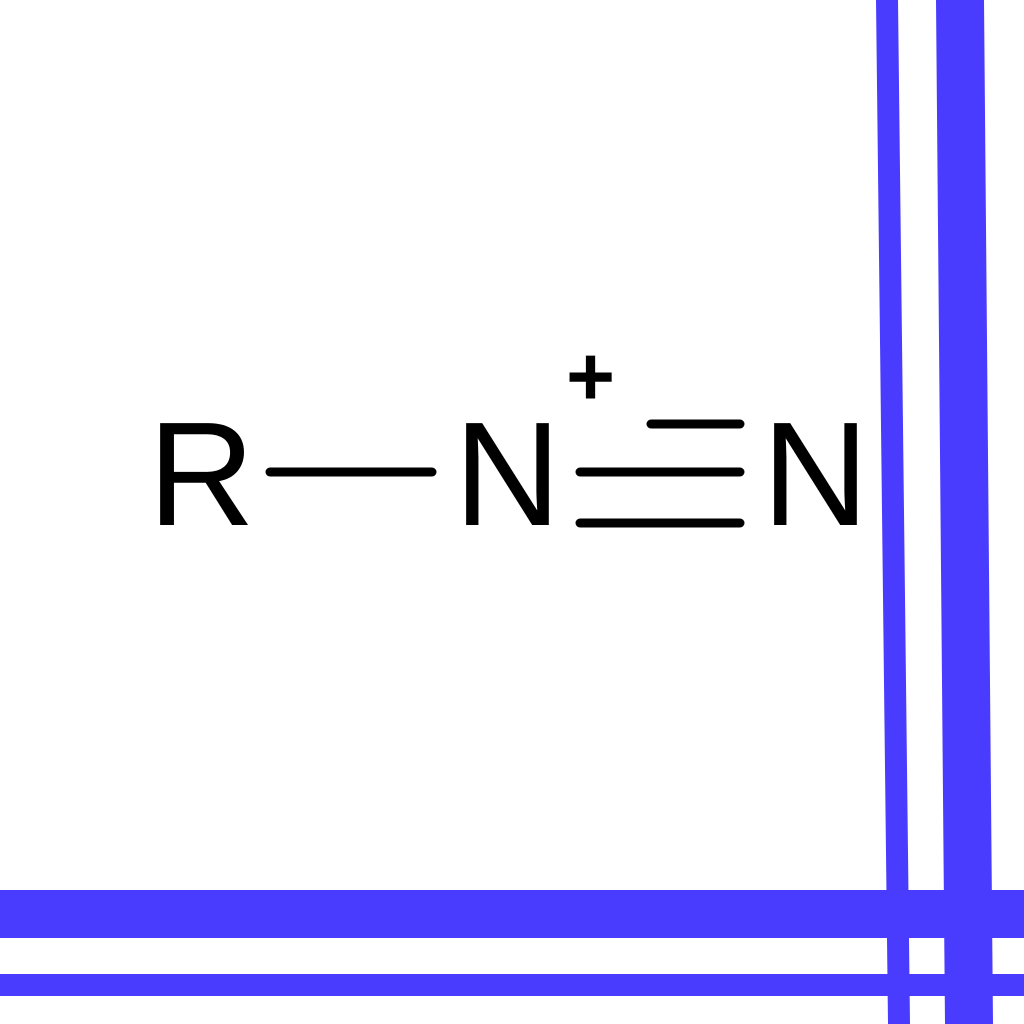  Describe the element at coordinates (815, 474) in the screenshot. I see `atom-n2-label: N` at that location.